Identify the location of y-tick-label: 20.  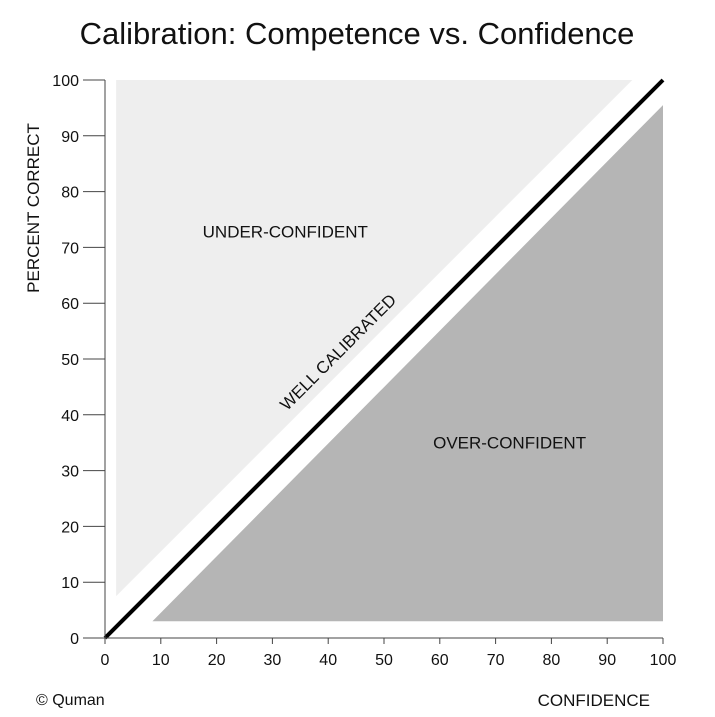
(70, 527).